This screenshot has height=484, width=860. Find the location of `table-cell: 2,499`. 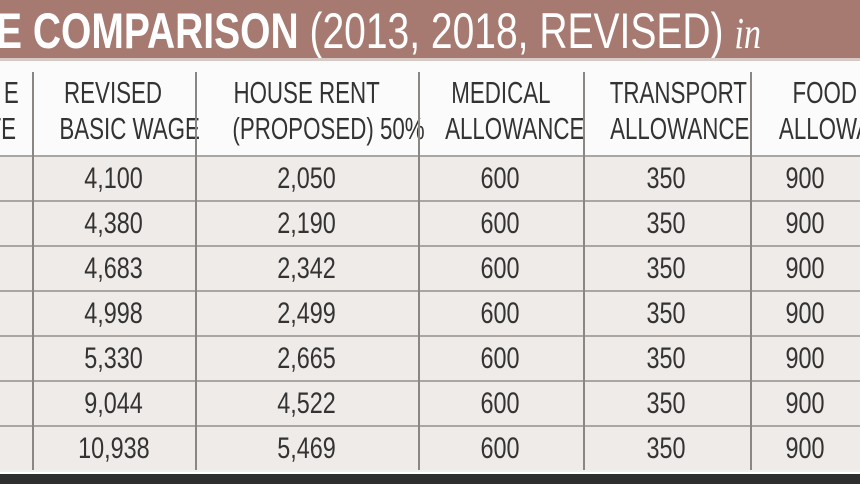

table-cell: 2,499 is located at coordinates (306, 314).